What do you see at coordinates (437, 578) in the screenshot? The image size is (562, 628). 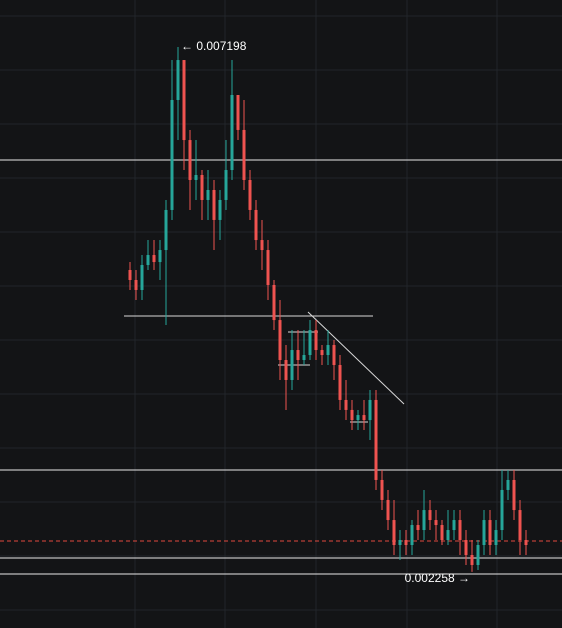 I see `low-annotation: 0.002258 →` at bounding box center [437, 578].